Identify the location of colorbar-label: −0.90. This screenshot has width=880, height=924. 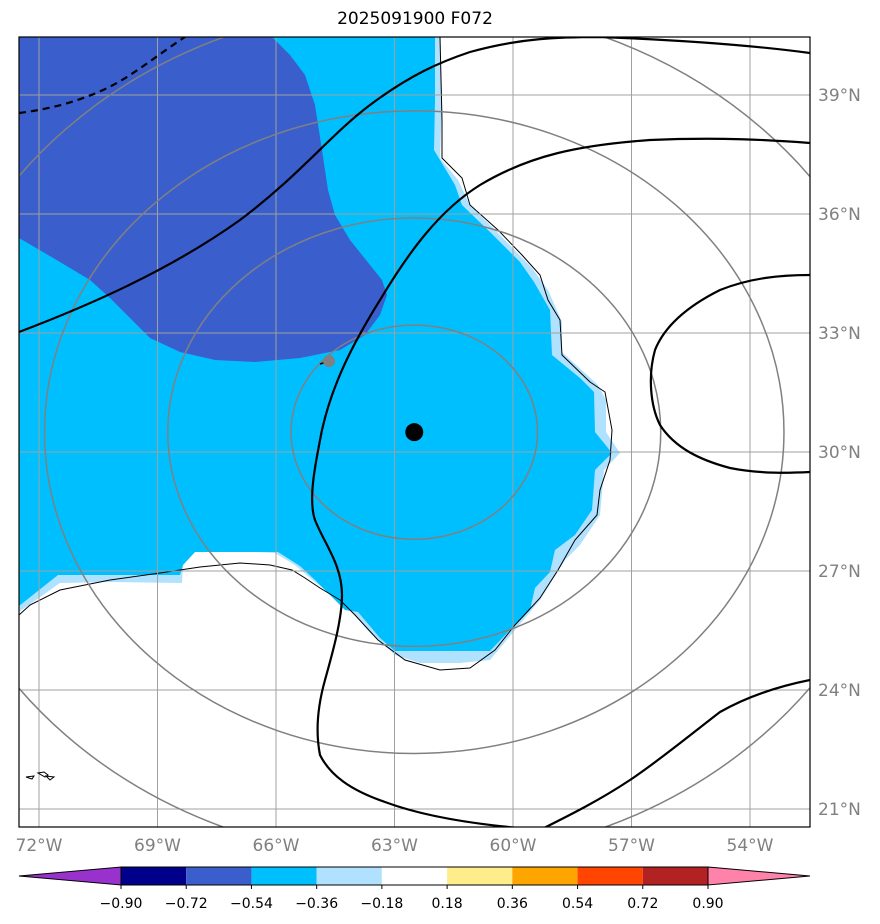
(121, 904).